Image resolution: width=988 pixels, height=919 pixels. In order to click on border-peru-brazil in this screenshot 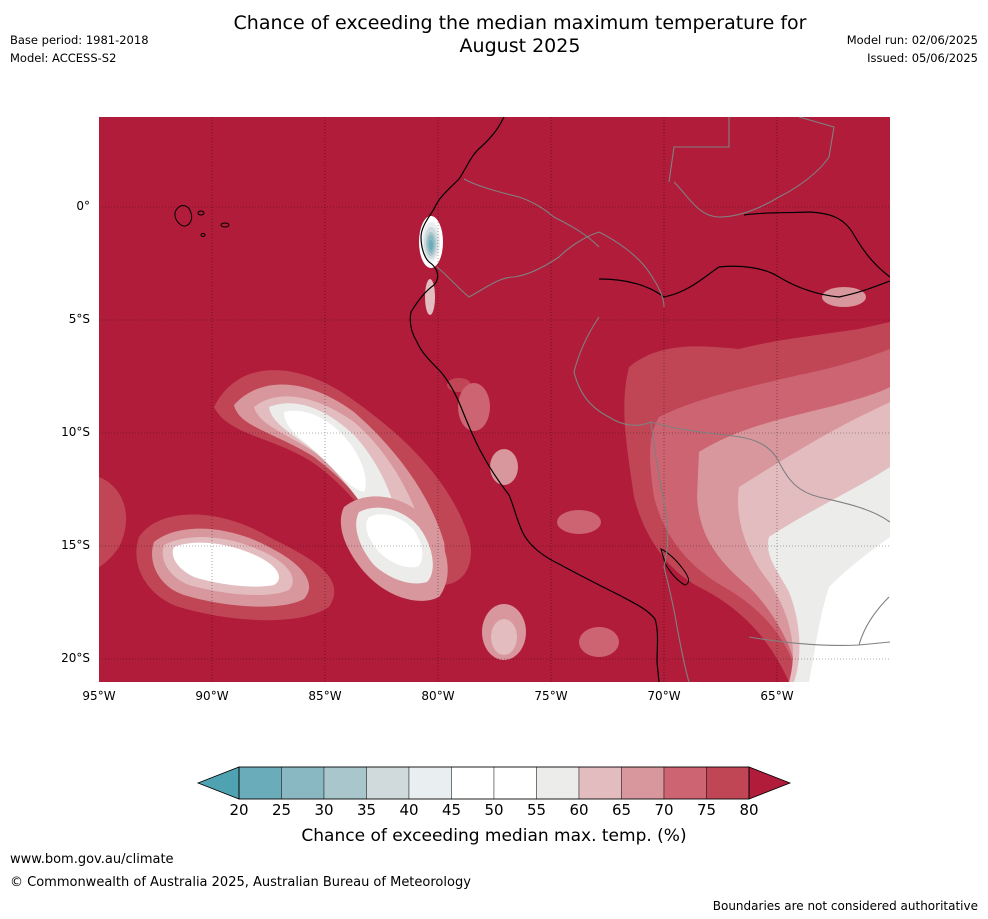, I will do `click(612, 371)`.